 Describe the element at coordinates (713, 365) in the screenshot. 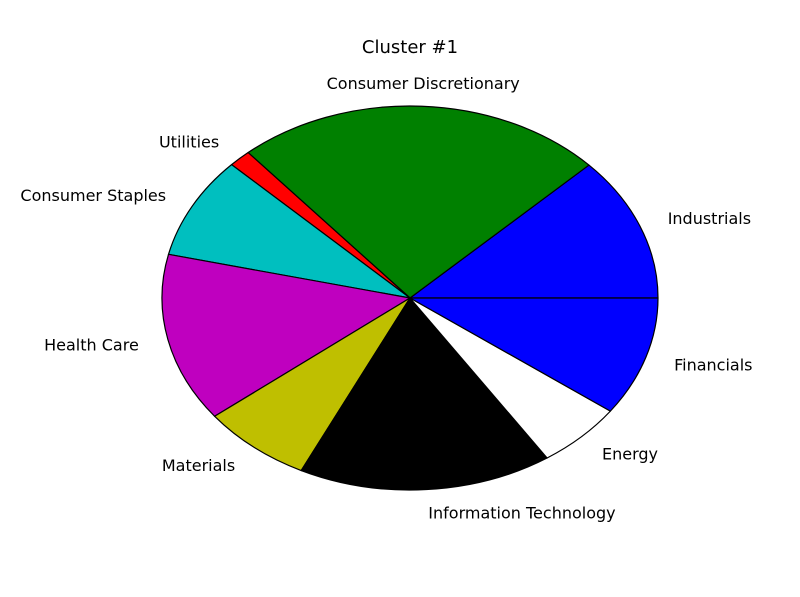

I see `pie-label-financials: Financials` at that location.